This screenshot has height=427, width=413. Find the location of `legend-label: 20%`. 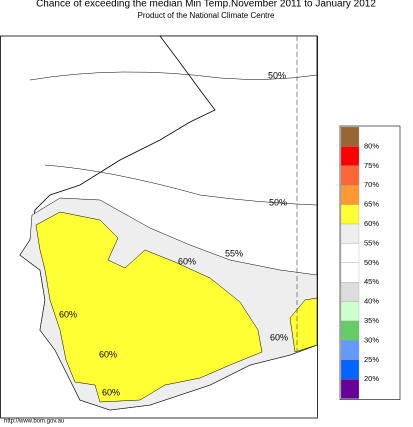

legend-label: 20% is located at coordinates (371, 378).